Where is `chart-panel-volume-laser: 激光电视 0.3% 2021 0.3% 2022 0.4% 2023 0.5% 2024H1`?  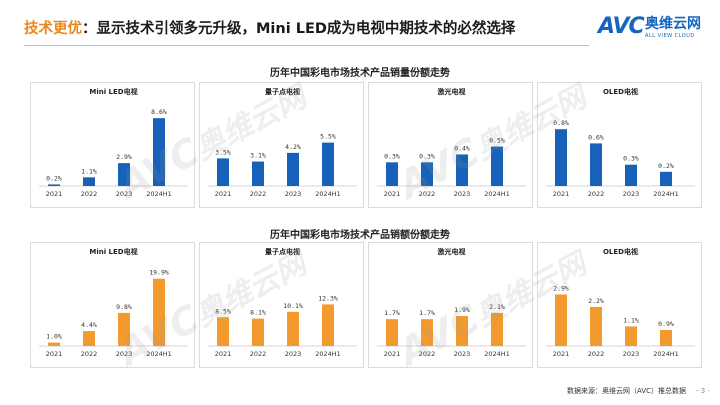 chart-panel-volume-laser: 激光电视 0.3% 2021 0.3% 2022 0.4% 2023 0.5% 2024H1 is located at coordinates (450, 145).